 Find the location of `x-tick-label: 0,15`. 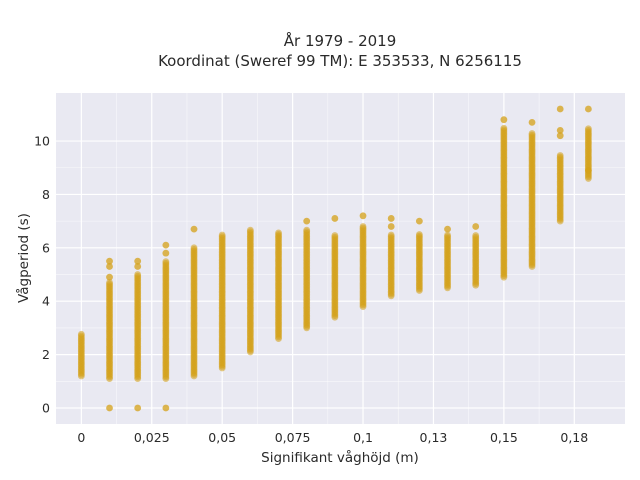

x-tick-label: 0,15 is located at coordinates (504, 437).